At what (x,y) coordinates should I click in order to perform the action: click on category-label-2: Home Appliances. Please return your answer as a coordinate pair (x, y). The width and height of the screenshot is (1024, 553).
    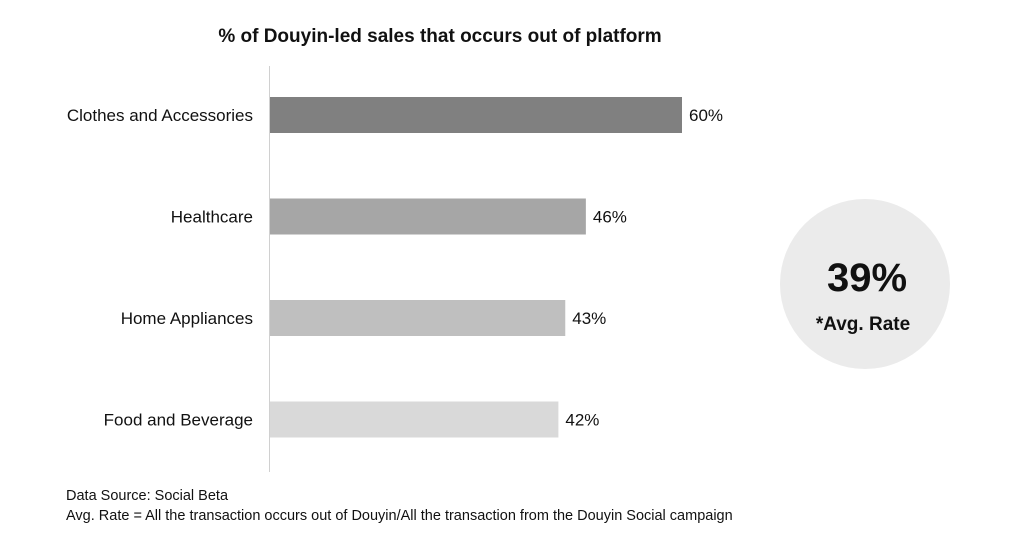
    Looking at the image, I should click on (187, 318).